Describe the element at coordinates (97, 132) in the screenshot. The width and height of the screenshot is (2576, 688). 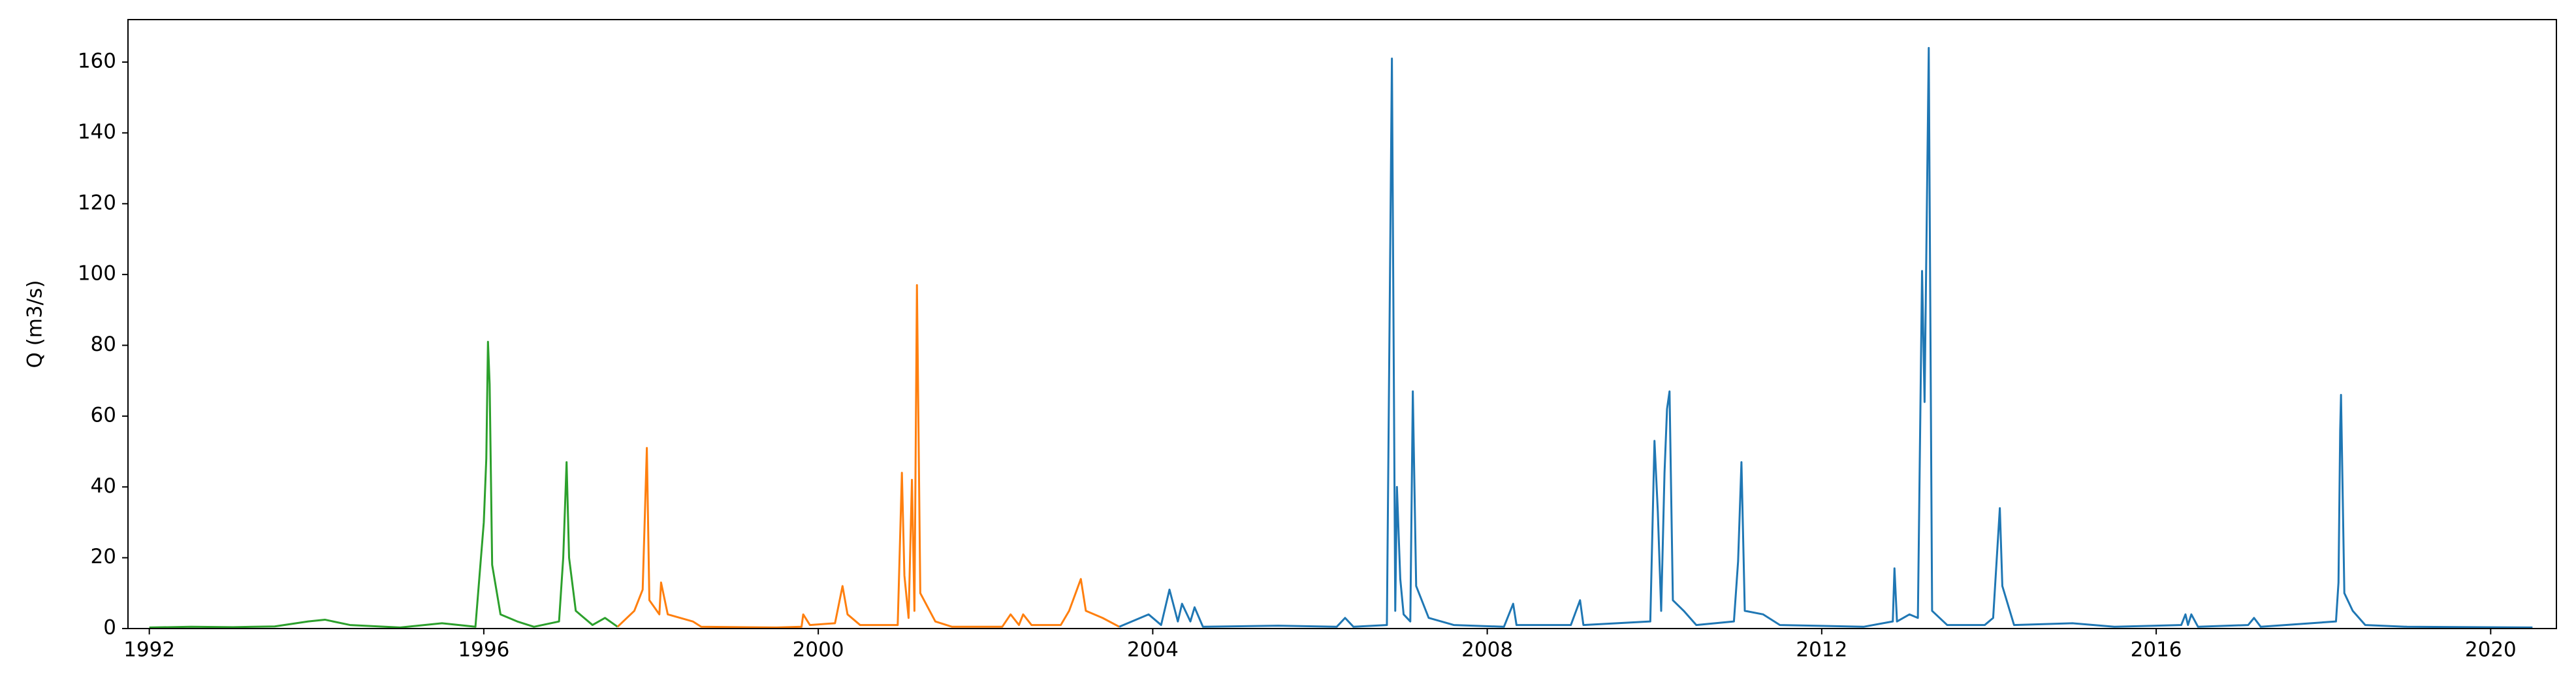
I see `y-tick-label: 140` at that location.